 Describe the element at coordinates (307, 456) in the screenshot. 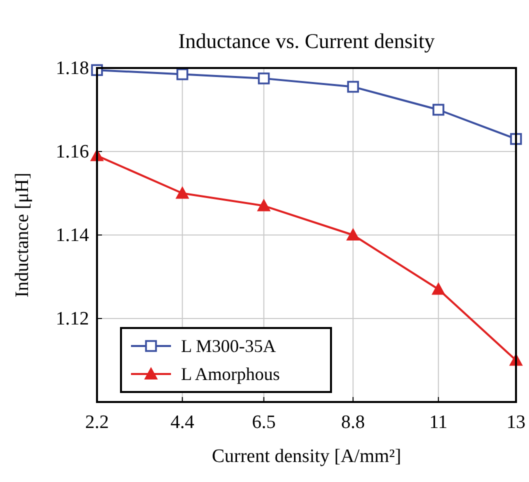

I see `x-axis-title: Current density [A/mm²]` at that location.